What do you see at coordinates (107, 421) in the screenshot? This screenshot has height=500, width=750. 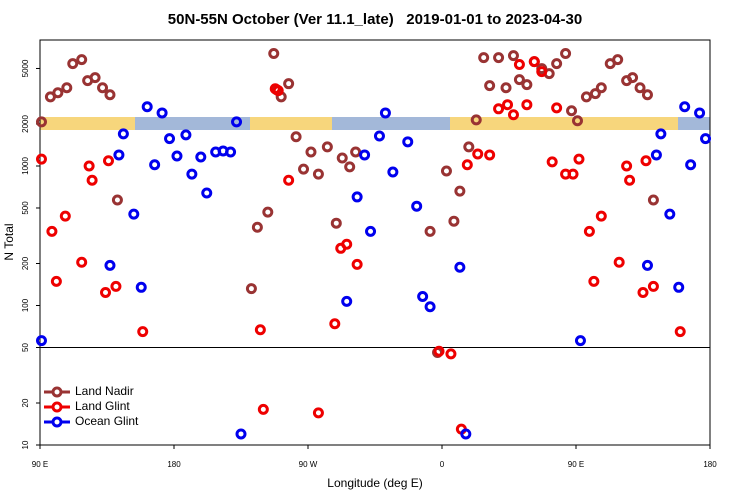 I see `legend-label: Ocean Glint` at bounding box center [107, 421].